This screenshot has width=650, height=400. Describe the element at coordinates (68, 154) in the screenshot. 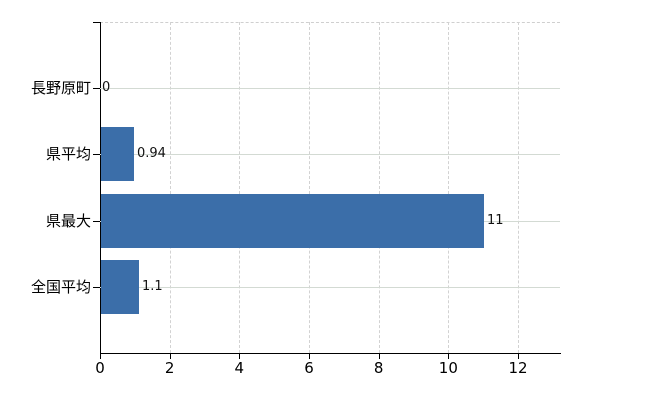

I see `category-label-1: 県平均` at that location.